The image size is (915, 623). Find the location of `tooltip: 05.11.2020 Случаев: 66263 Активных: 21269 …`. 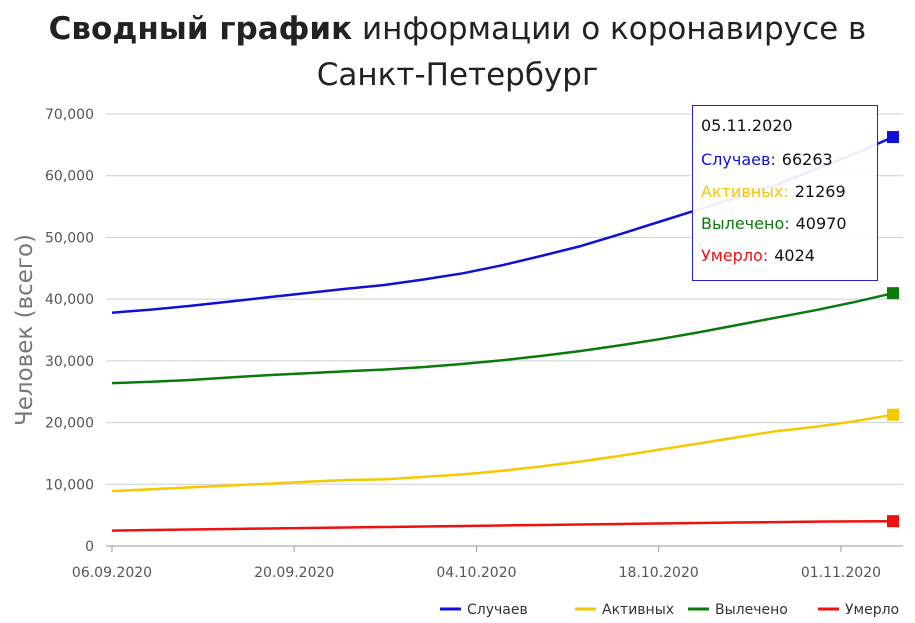

tooltip: 05.11.2020 Случаев: 66263 Активных: 21269 … is located at coordinates (785, 193).